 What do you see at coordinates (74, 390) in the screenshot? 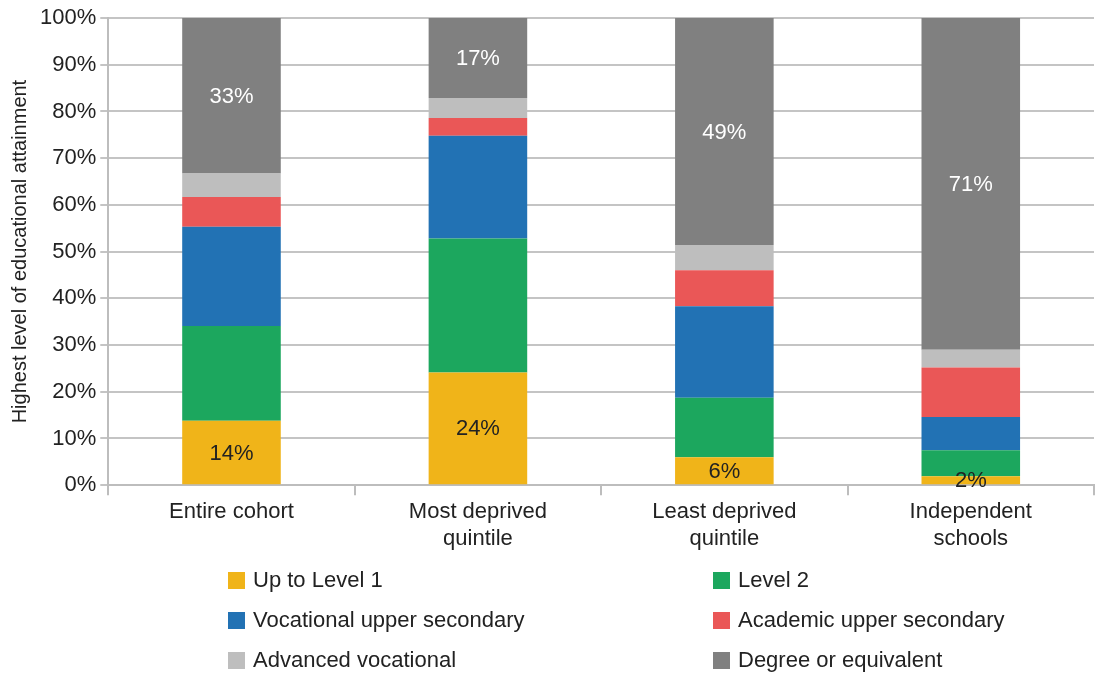
I see `y-tick-label: 20%` at bounding box center [74, 390].